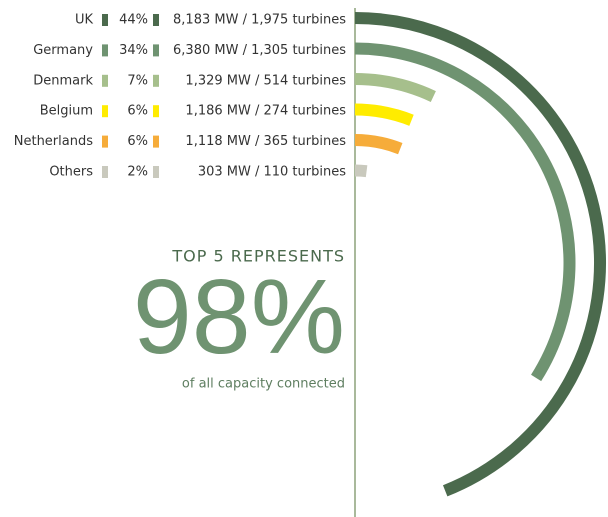 This screenshot has width=608, height=517. Describe the element at coordinates (263, 384) in the screenshot. I see `headline-note: of all capacity connected` at that location.